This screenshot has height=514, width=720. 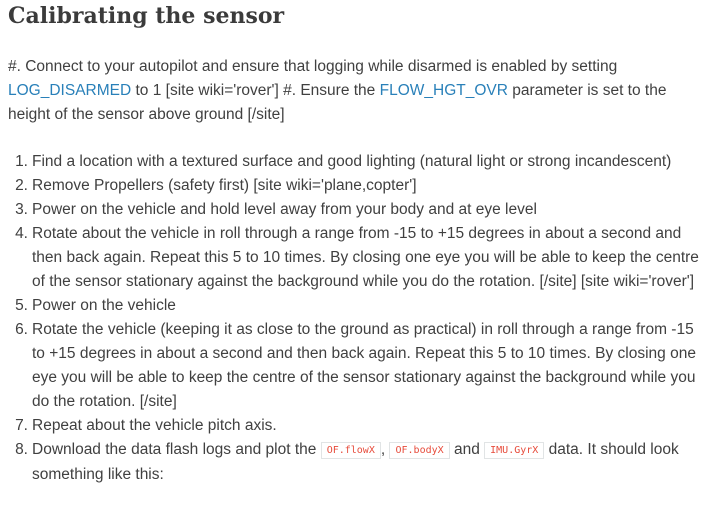 What do you see at coordinates (419, 450) in the screenshot?
I see `code-of-bodyx: OF.bodyX` at bounding box center [419, 450].